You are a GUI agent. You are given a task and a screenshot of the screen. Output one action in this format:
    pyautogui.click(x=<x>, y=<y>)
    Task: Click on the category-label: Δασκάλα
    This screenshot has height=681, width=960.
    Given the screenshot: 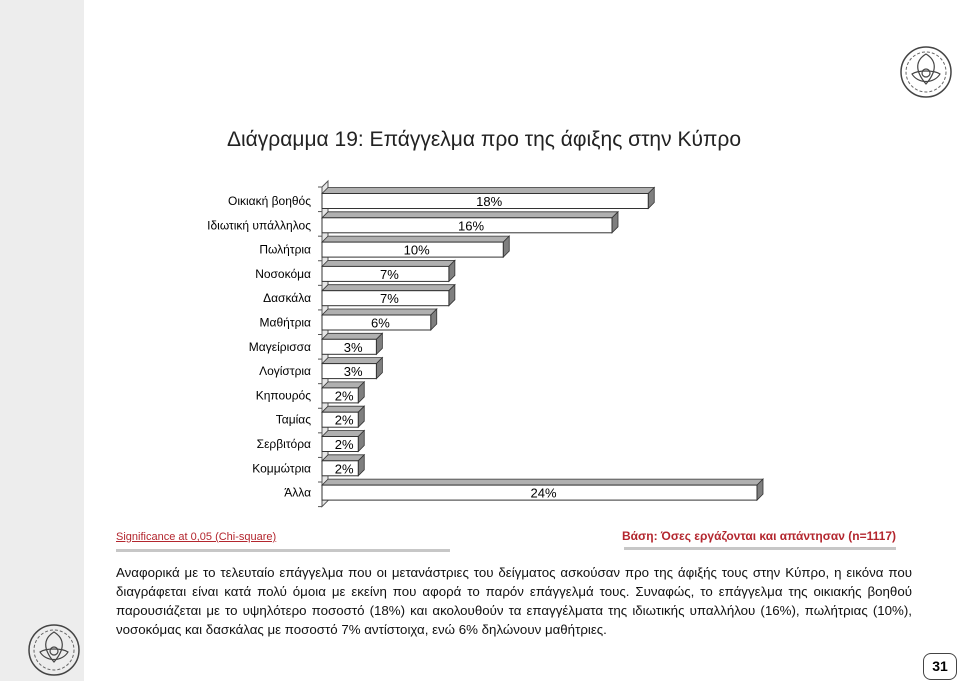 What is the action you would take?
    pyautogui.click(x=287, y=298)
    